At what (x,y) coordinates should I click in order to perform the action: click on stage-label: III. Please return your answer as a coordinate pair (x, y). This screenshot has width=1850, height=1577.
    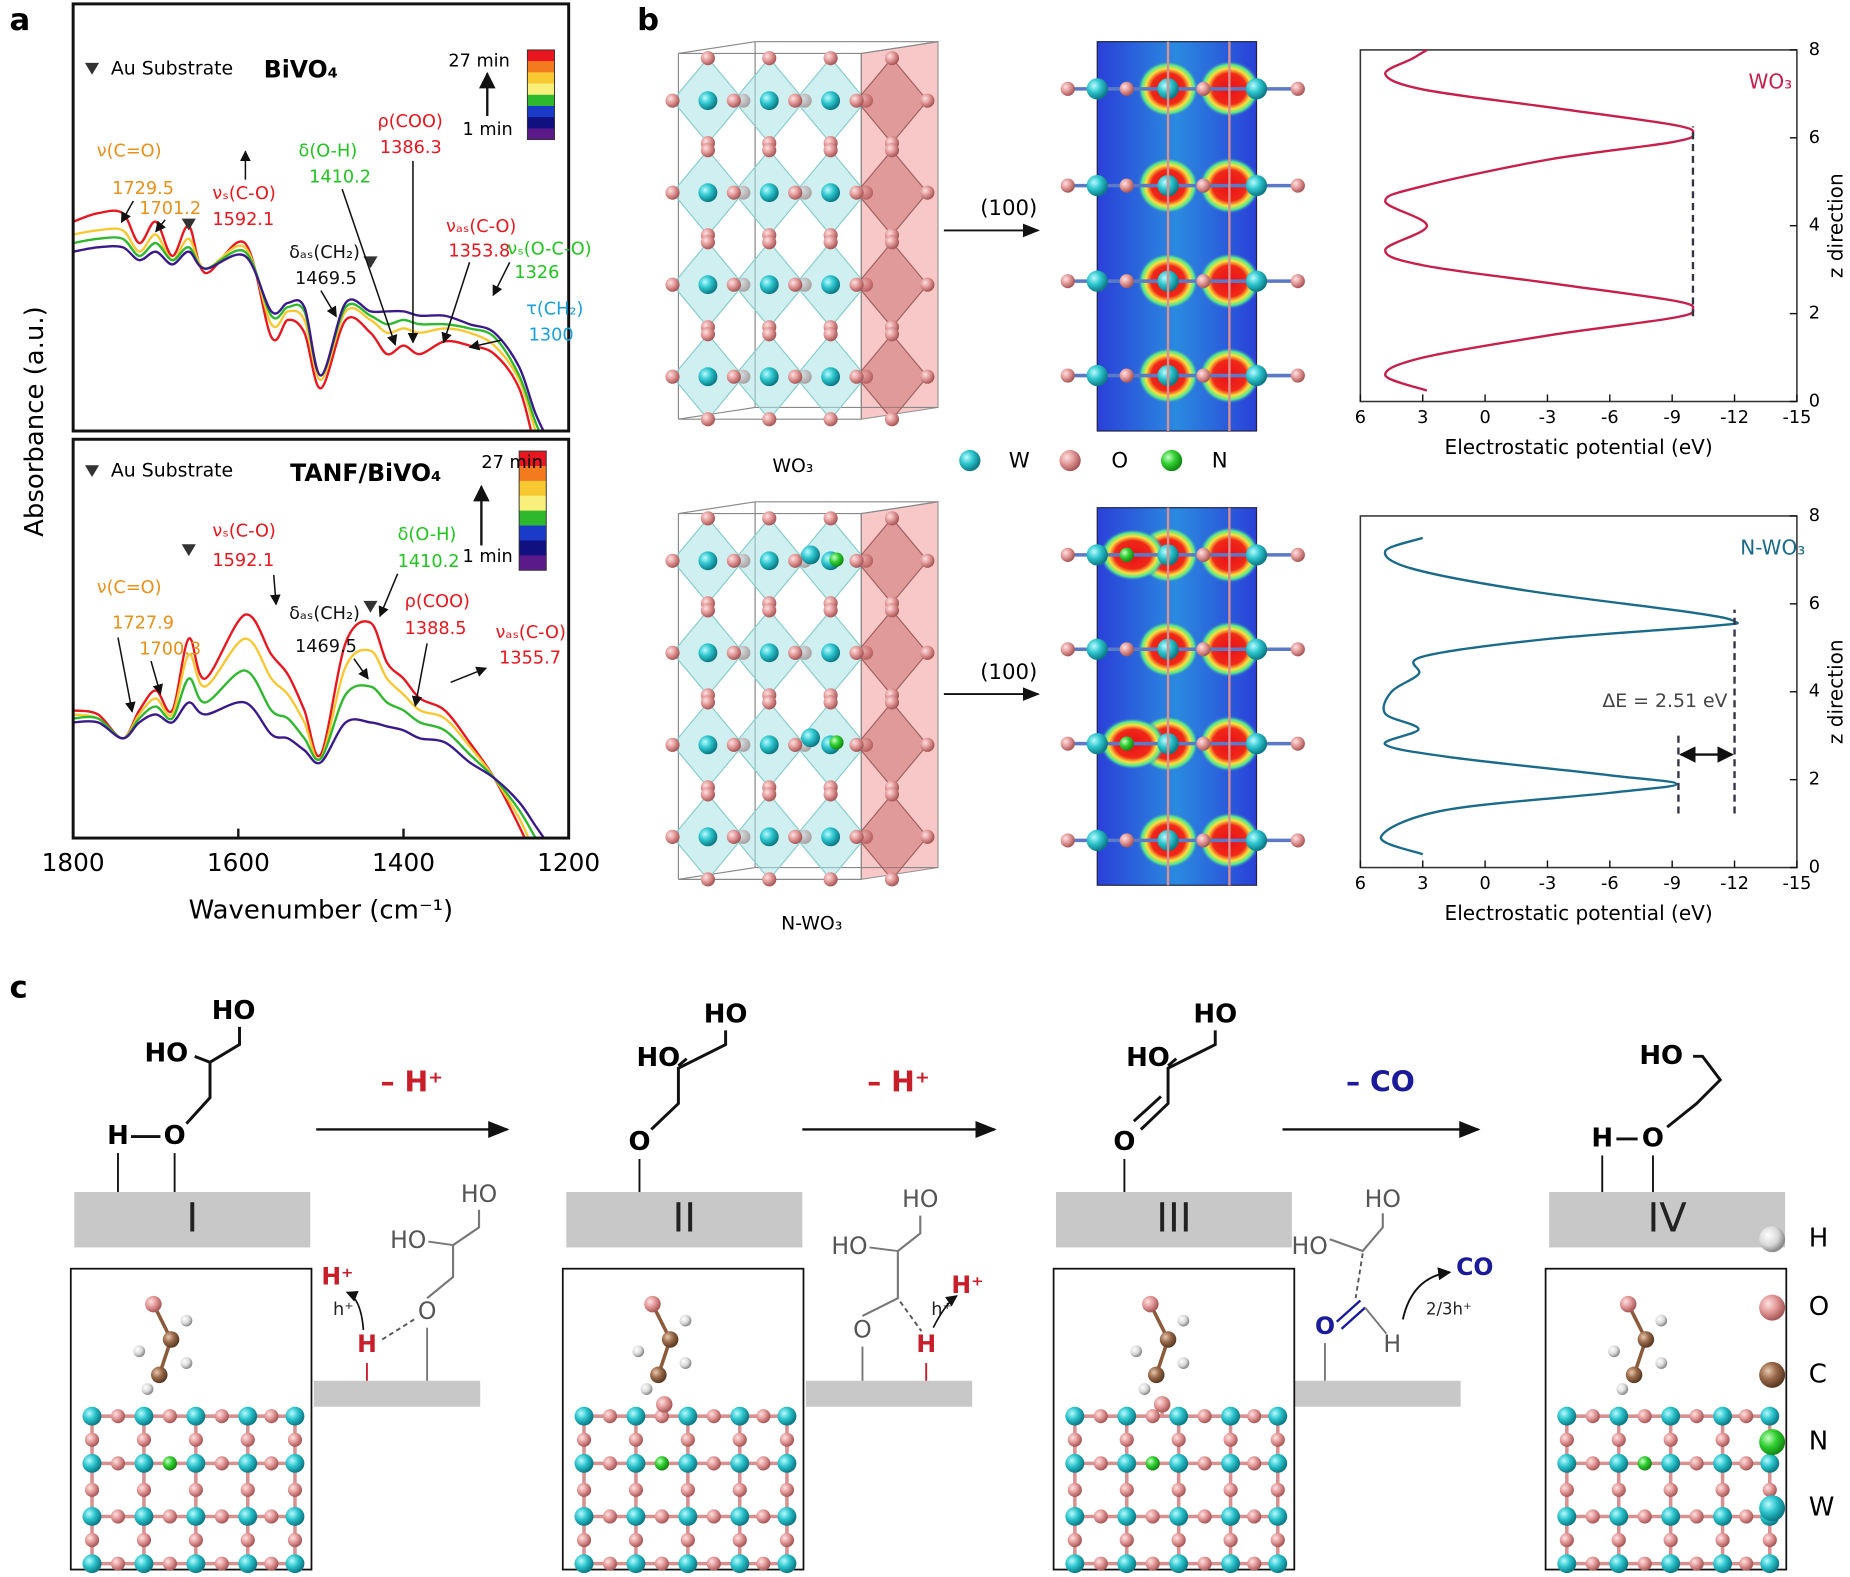
    Looking at the image, I should click on (1173, 1218).